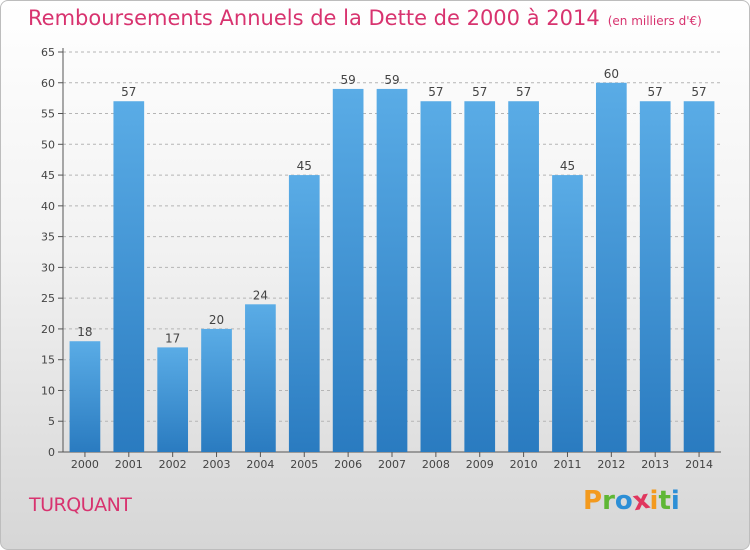  What do you see at coordinates (480, 464) in the screenshot?
I see `x-tick-label: 2009` at bounding box center [480, 464].